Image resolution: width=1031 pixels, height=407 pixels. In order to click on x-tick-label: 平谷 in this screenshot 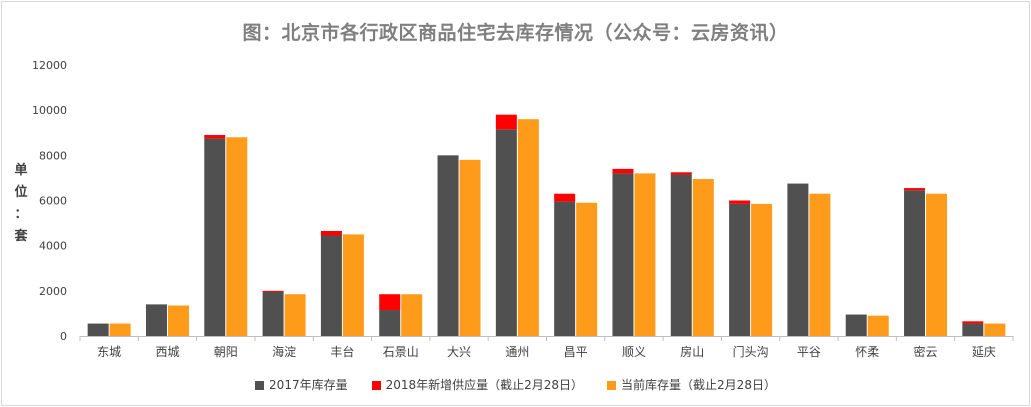, I will do `click(809, 352)`.